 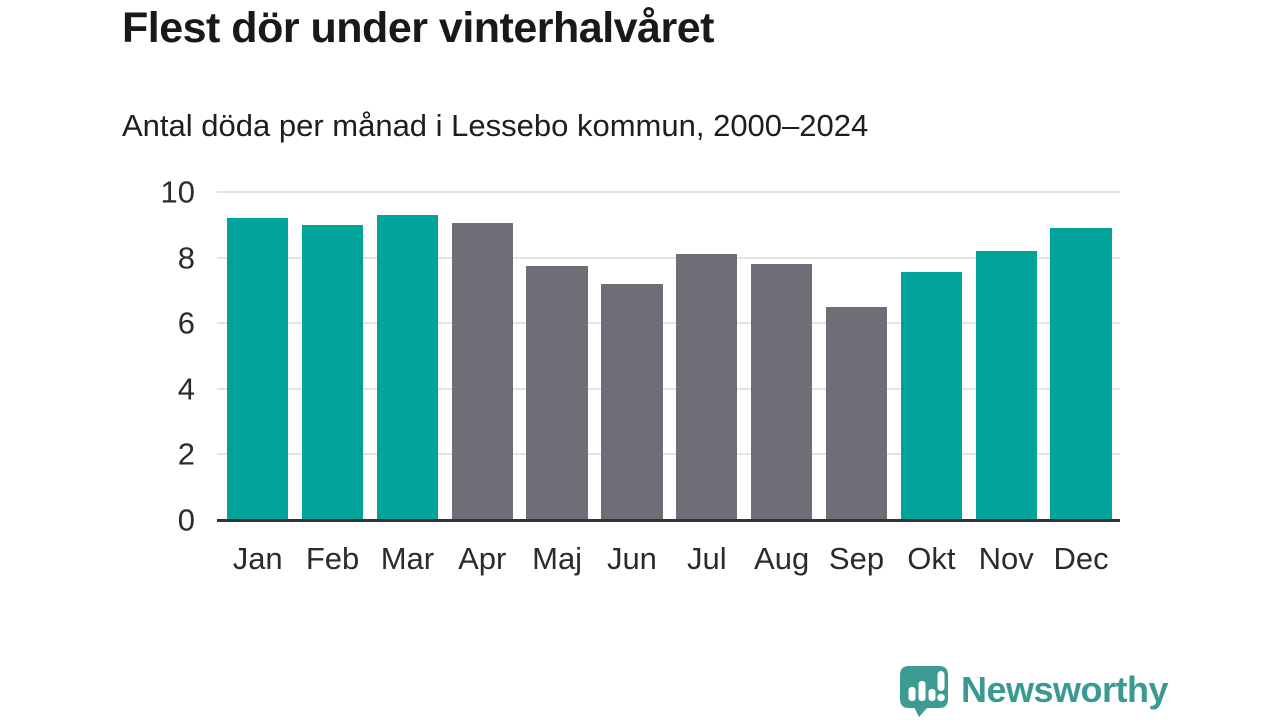 What do you see at coordinates (1006, 558) in the screenshot?
I see `x-tick-label-nov: Nov` at bounding box center [1006, 558].